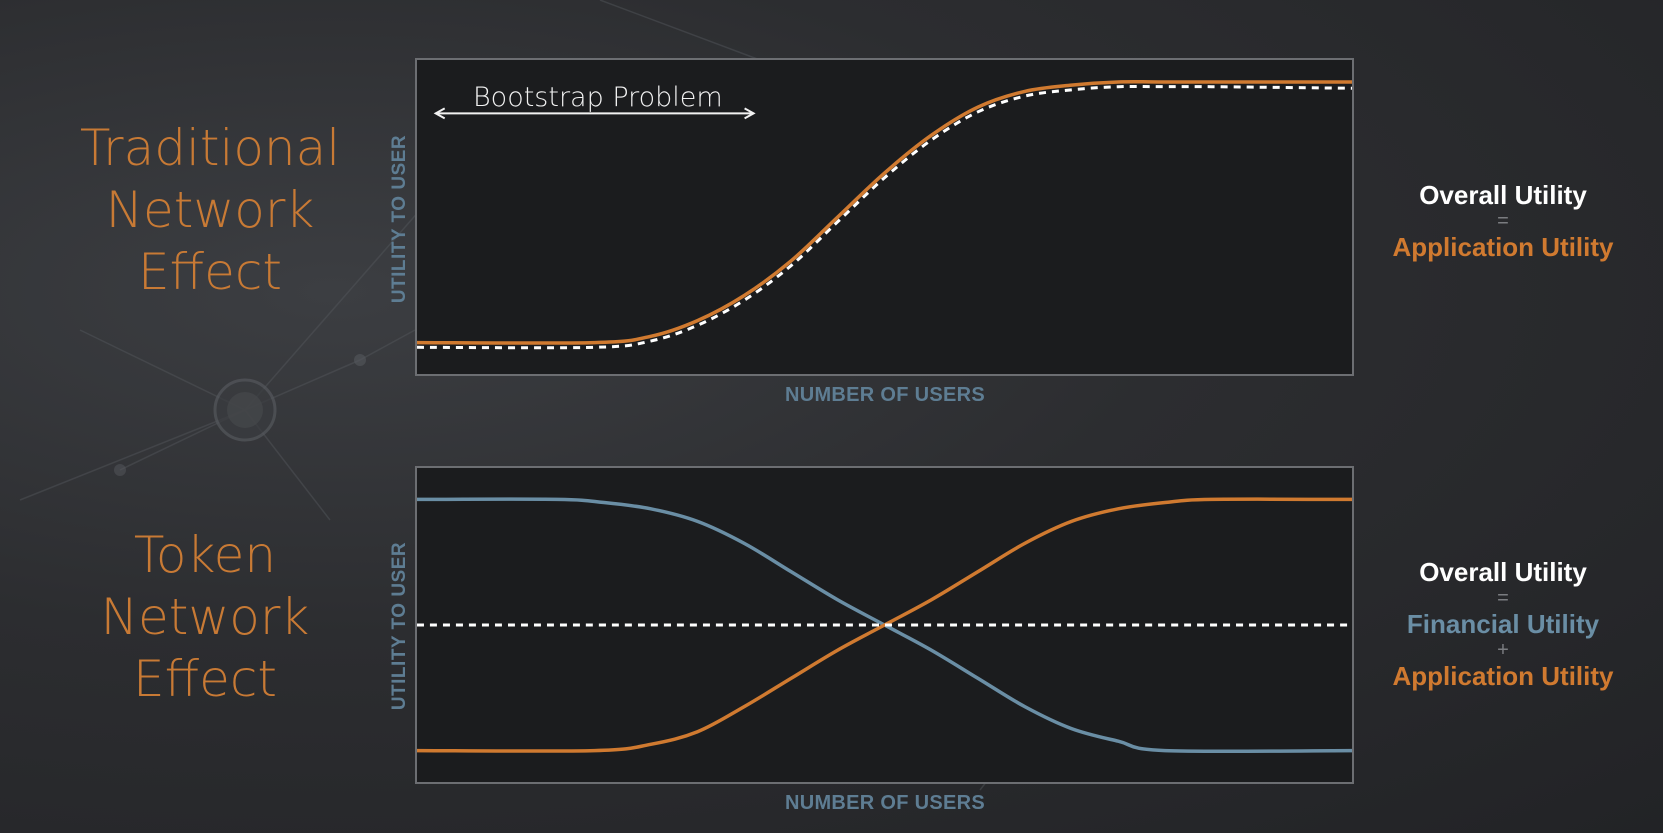  Describe the element at coordinates (210, 148) in the screenshot. I see `title-line: Traditional` at that location.